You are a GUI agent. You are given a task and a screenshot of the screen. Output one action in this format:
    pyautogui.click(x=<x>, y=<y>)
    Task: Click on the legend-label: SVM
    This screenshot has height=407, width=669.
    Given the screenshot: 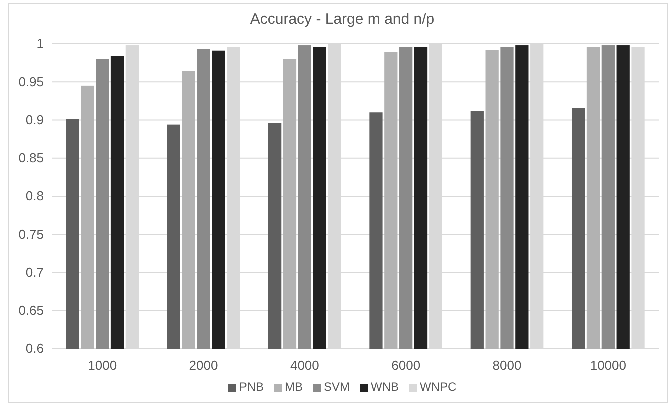 What is the action you would take?
    pyautogui.click(x=337, y=387)
    